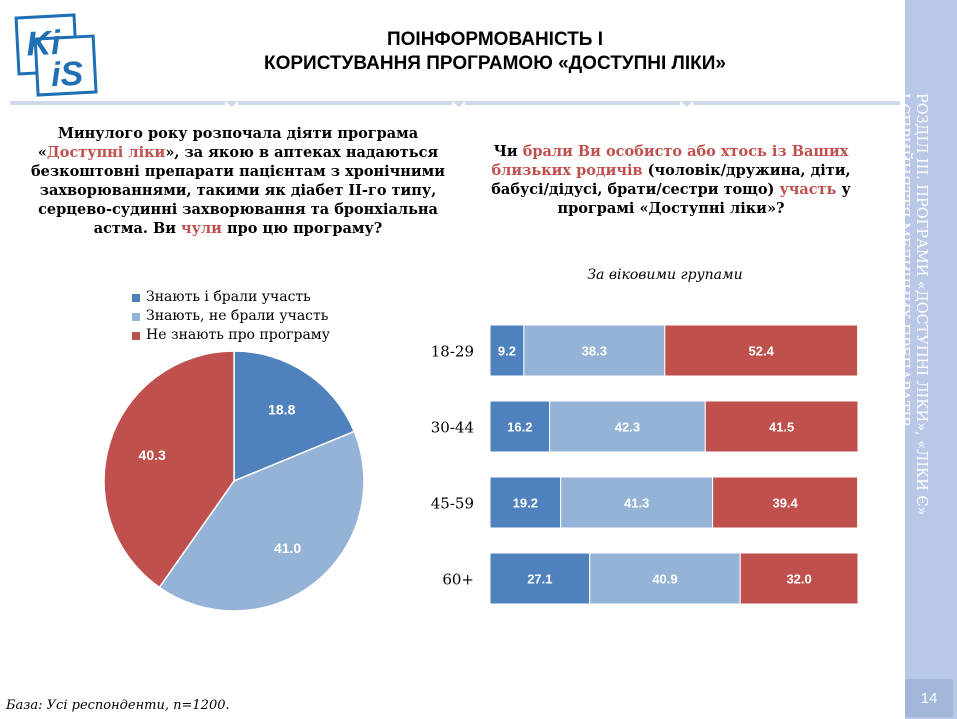 The image size is (957, 719). I want to click on bar-segment-label: 52.4, so click(762, 351).